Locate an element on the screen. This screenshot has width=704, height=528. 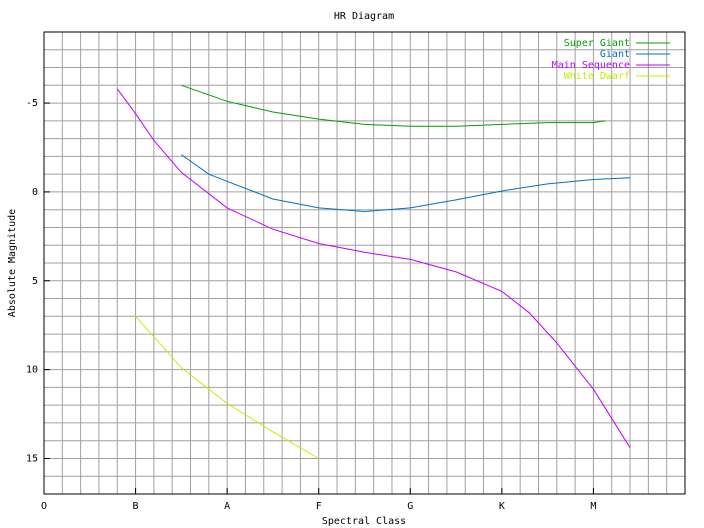
legend-label: White Dwarf is located at coordinates (597, 76).